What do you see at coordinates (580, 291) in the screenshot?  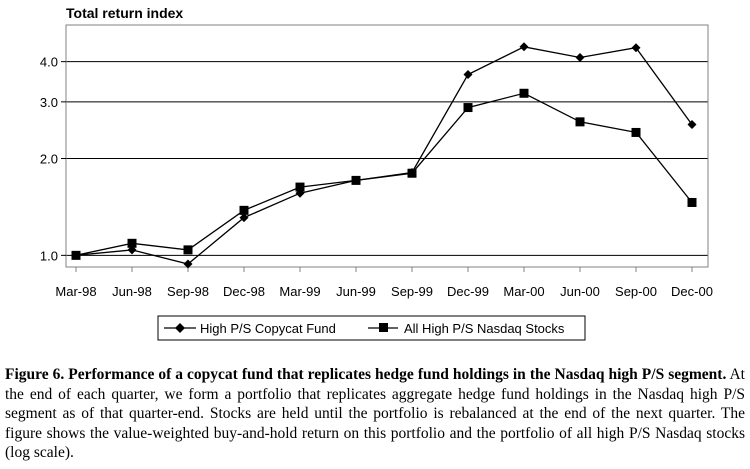 I see `x-tick-label-9: Jun-00` at bounding box center [580, 291].